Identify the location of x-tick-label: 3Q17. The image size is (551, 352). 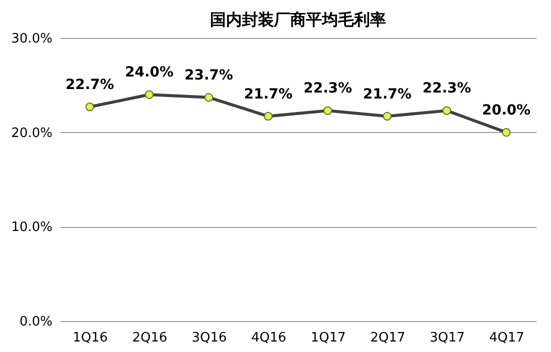
(447, 338).